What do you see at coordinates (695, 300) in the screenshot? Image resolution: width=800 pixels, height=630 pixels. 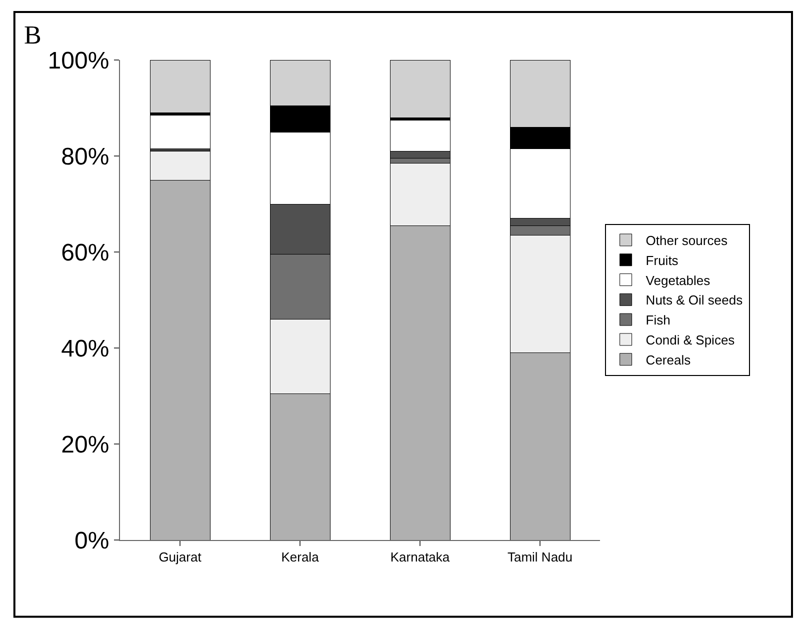 I see `legend-label: Nuts & Oil seeds` at bounding box center [695, 300].